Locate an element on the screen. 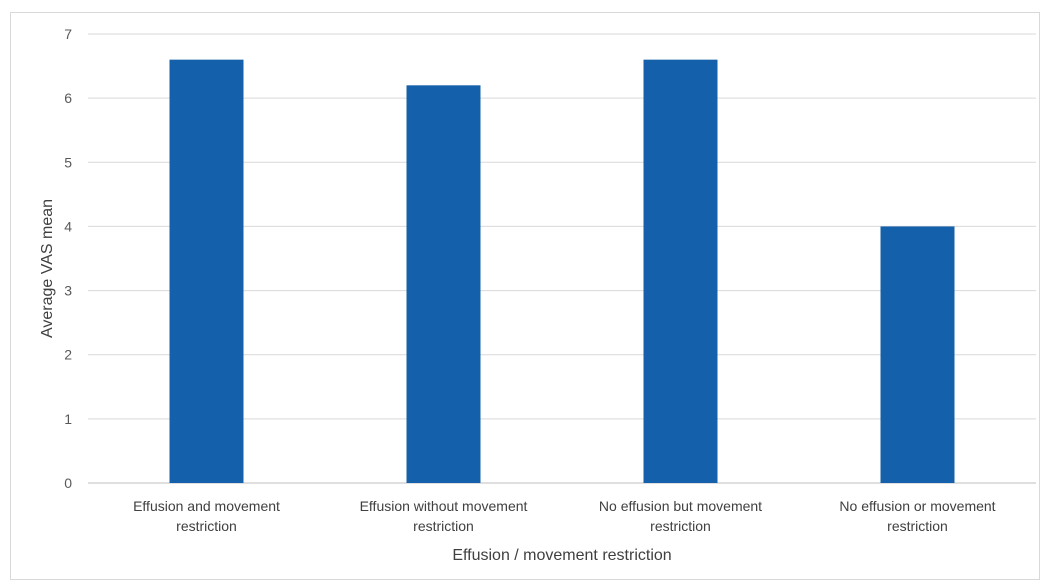  y-axis-title: Average VAS mean is located at coordinates (47, 268).